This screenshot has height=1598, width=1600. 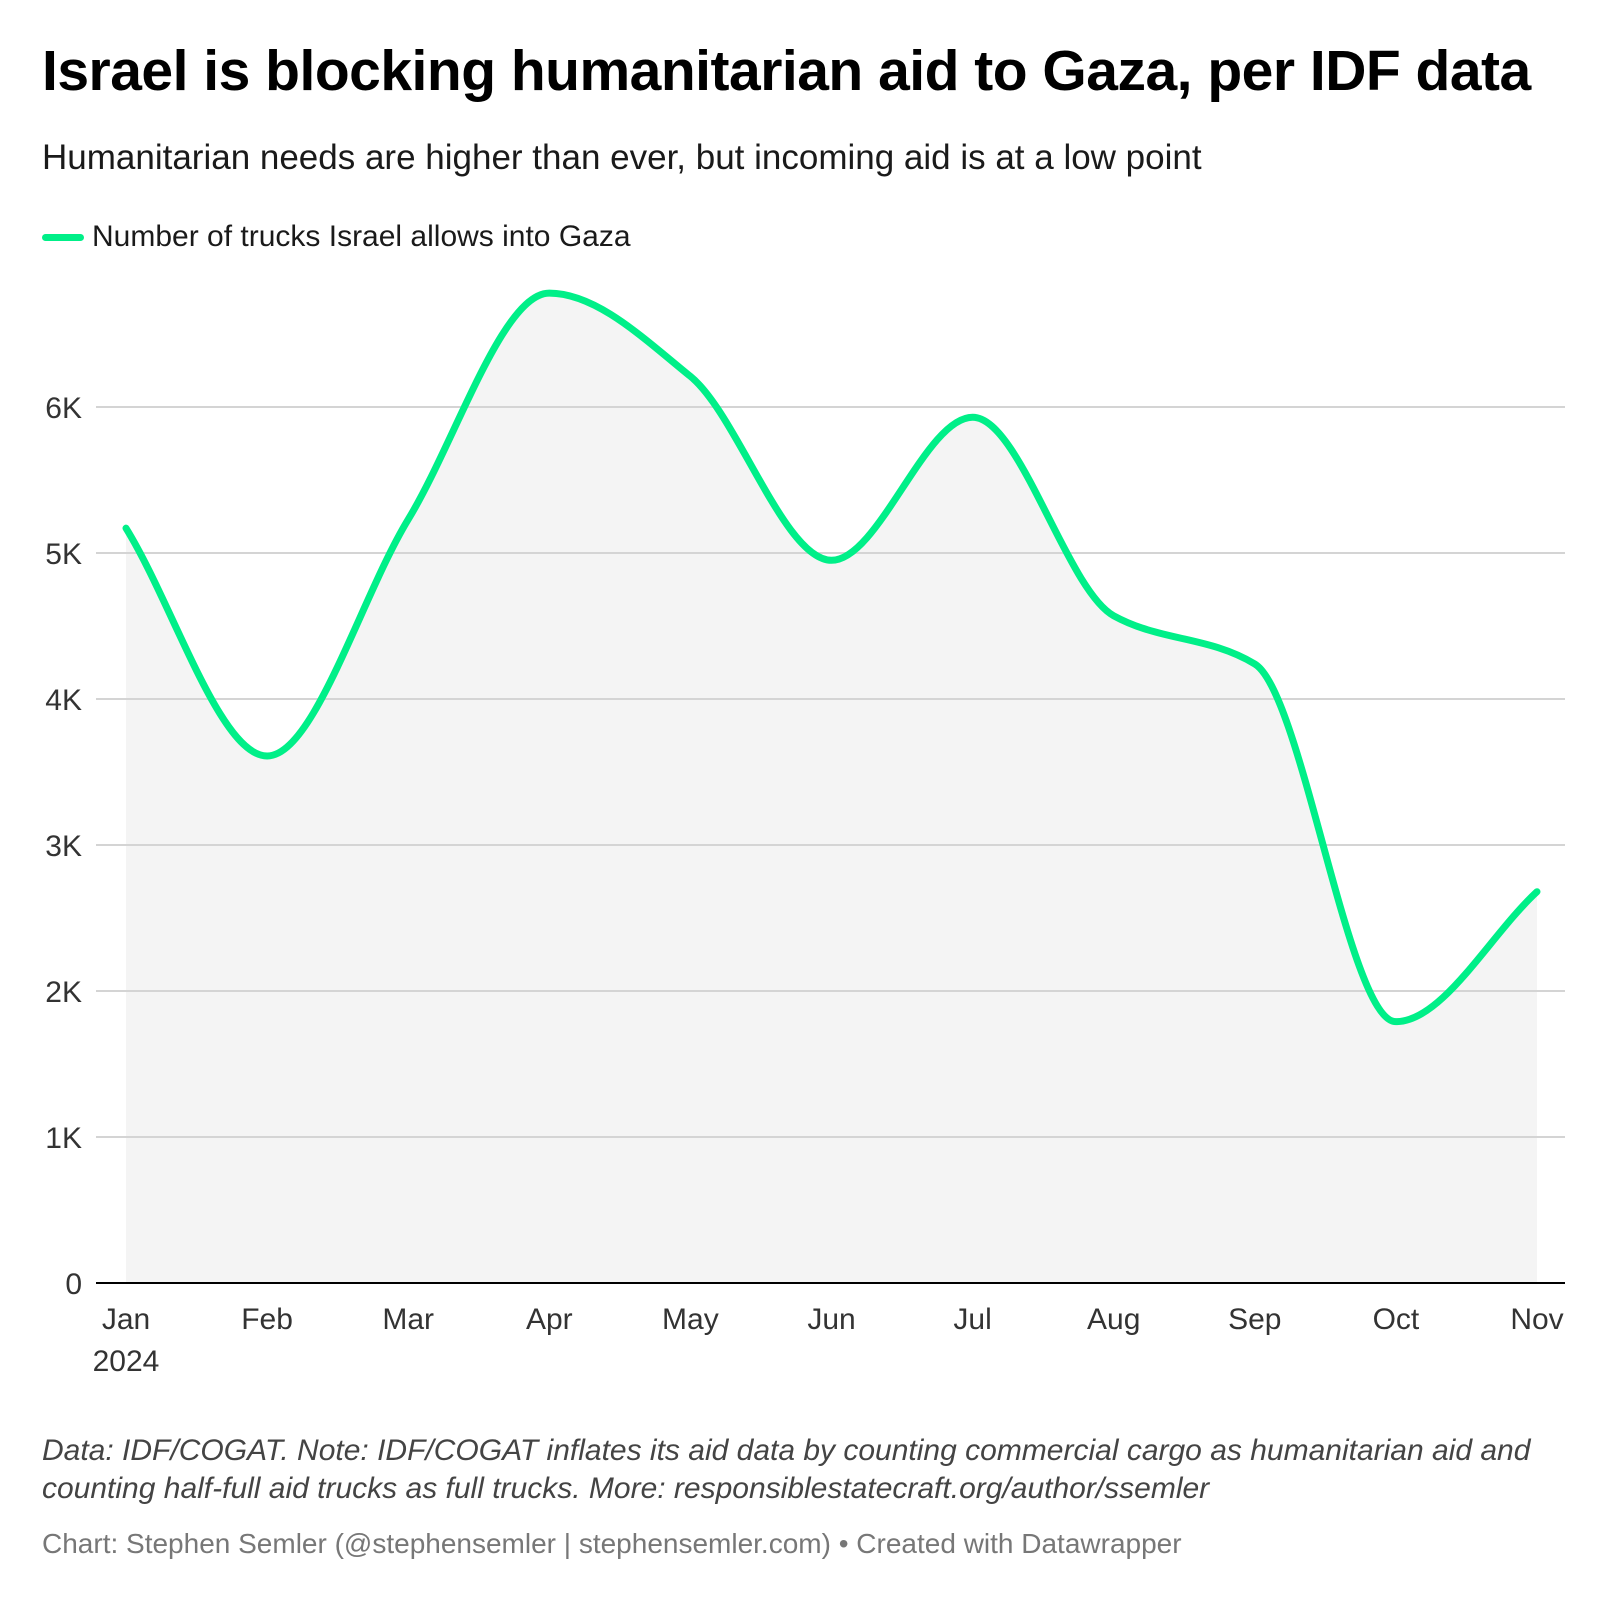 What do you see at coordinates (126, 1319) in the screenshot?
I see `x-tick-label: Jan` at bounding box center [126, 1319].